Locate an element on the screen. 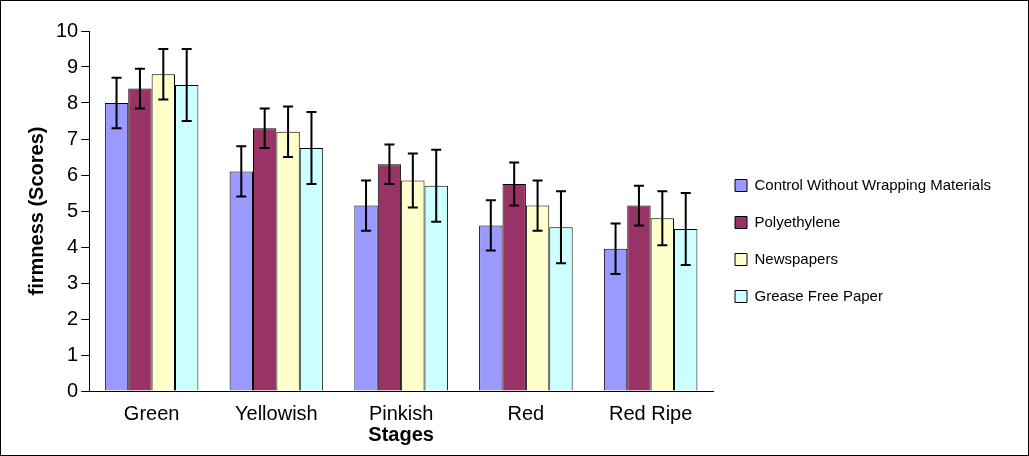 This screenshot has height=456, width=1029. x-tick-label: Red is located at coordinates (526, 412).